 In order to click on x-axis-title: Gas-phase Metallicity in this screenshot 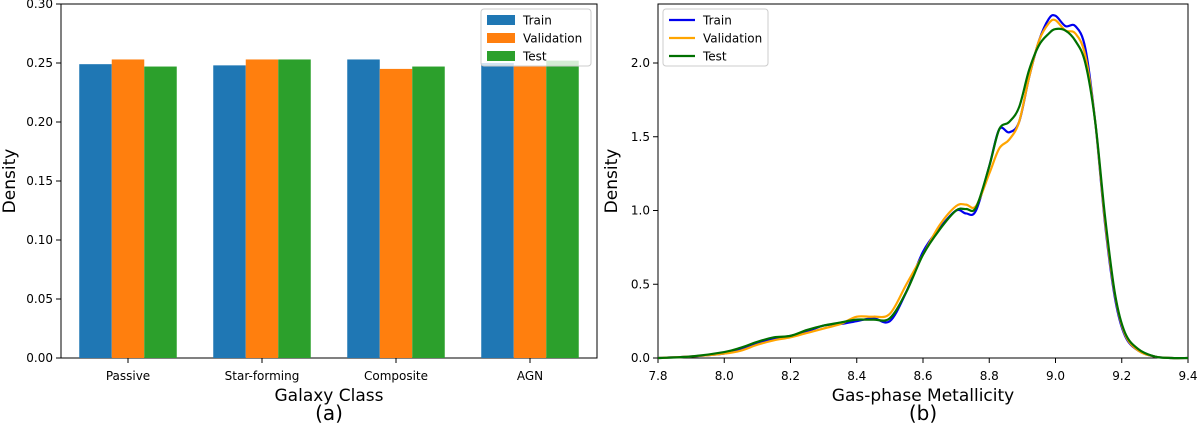, I will do `click(923, 396)`.